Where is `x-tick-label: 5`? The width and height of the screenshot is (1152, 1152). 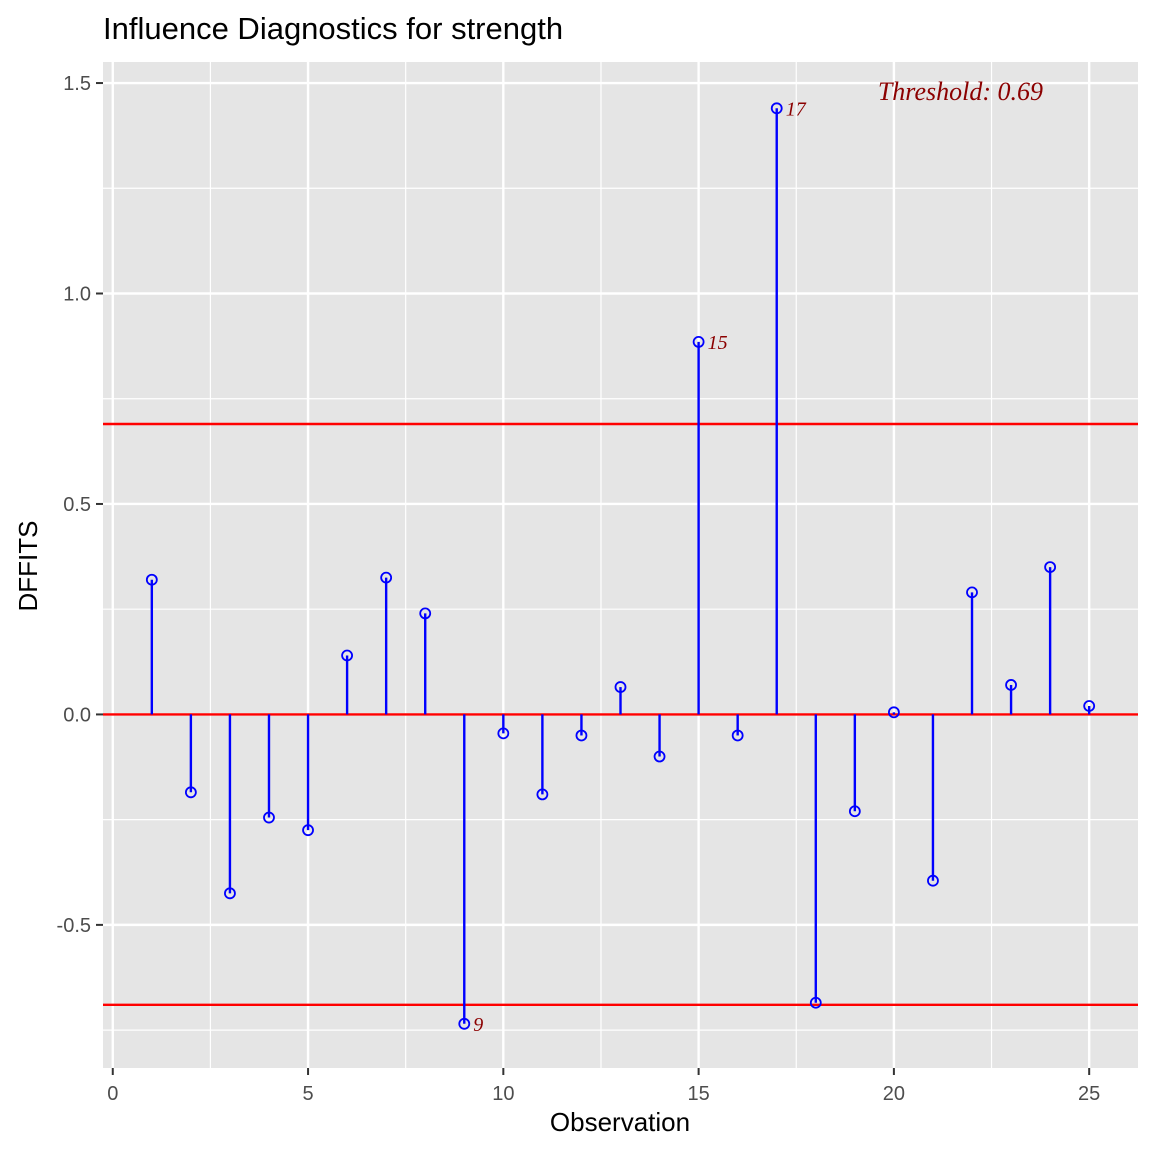
x-tick-label: 5 is located at coordinates (307, 1094).